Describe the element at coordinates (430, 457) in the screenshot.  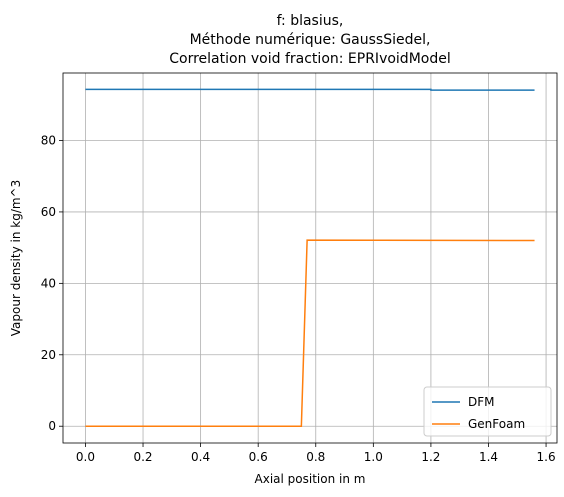
I see `x-tick-label: 1.2` at that location.